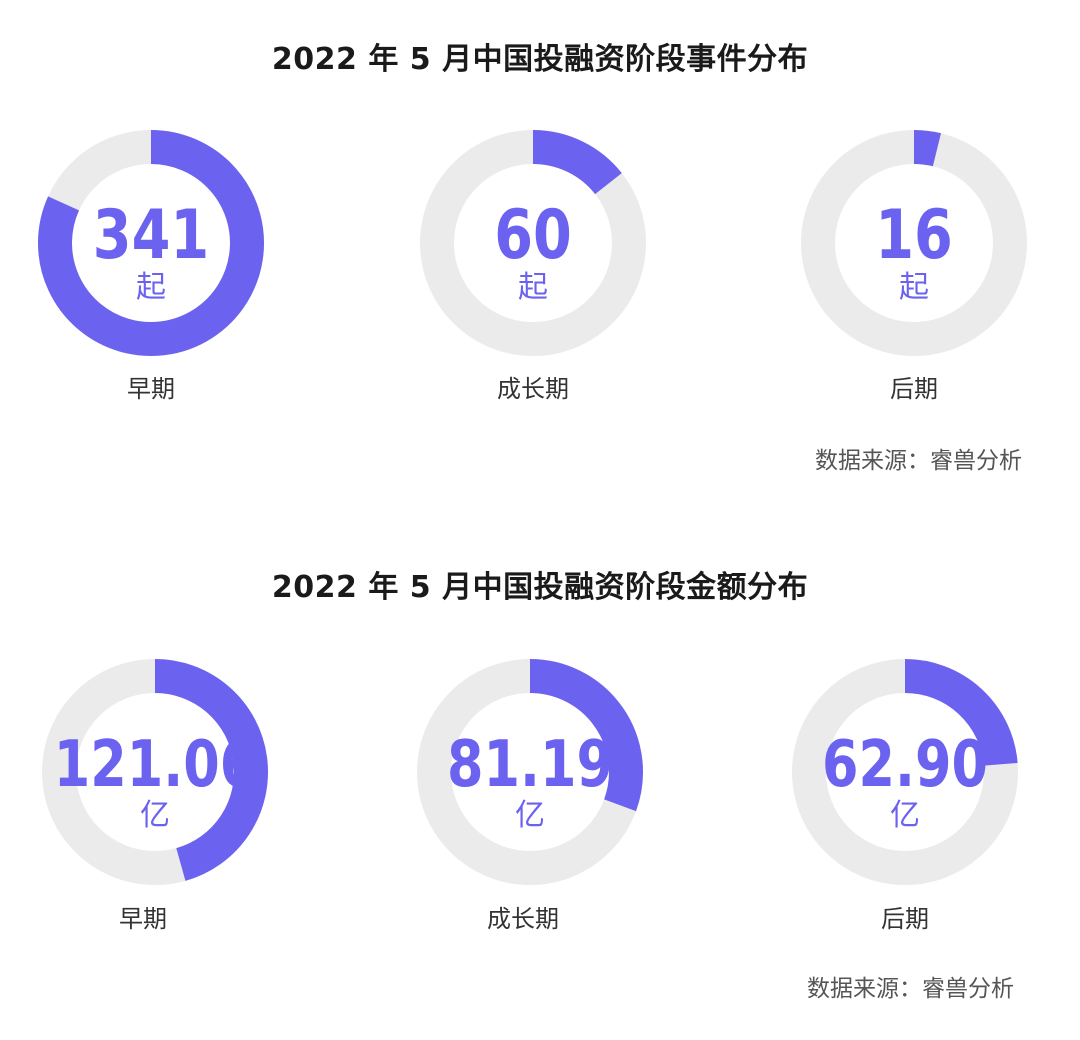  Describe the element at coordinates (151, 235) in the screenshot. I see `data-label-value: 341` at that location.